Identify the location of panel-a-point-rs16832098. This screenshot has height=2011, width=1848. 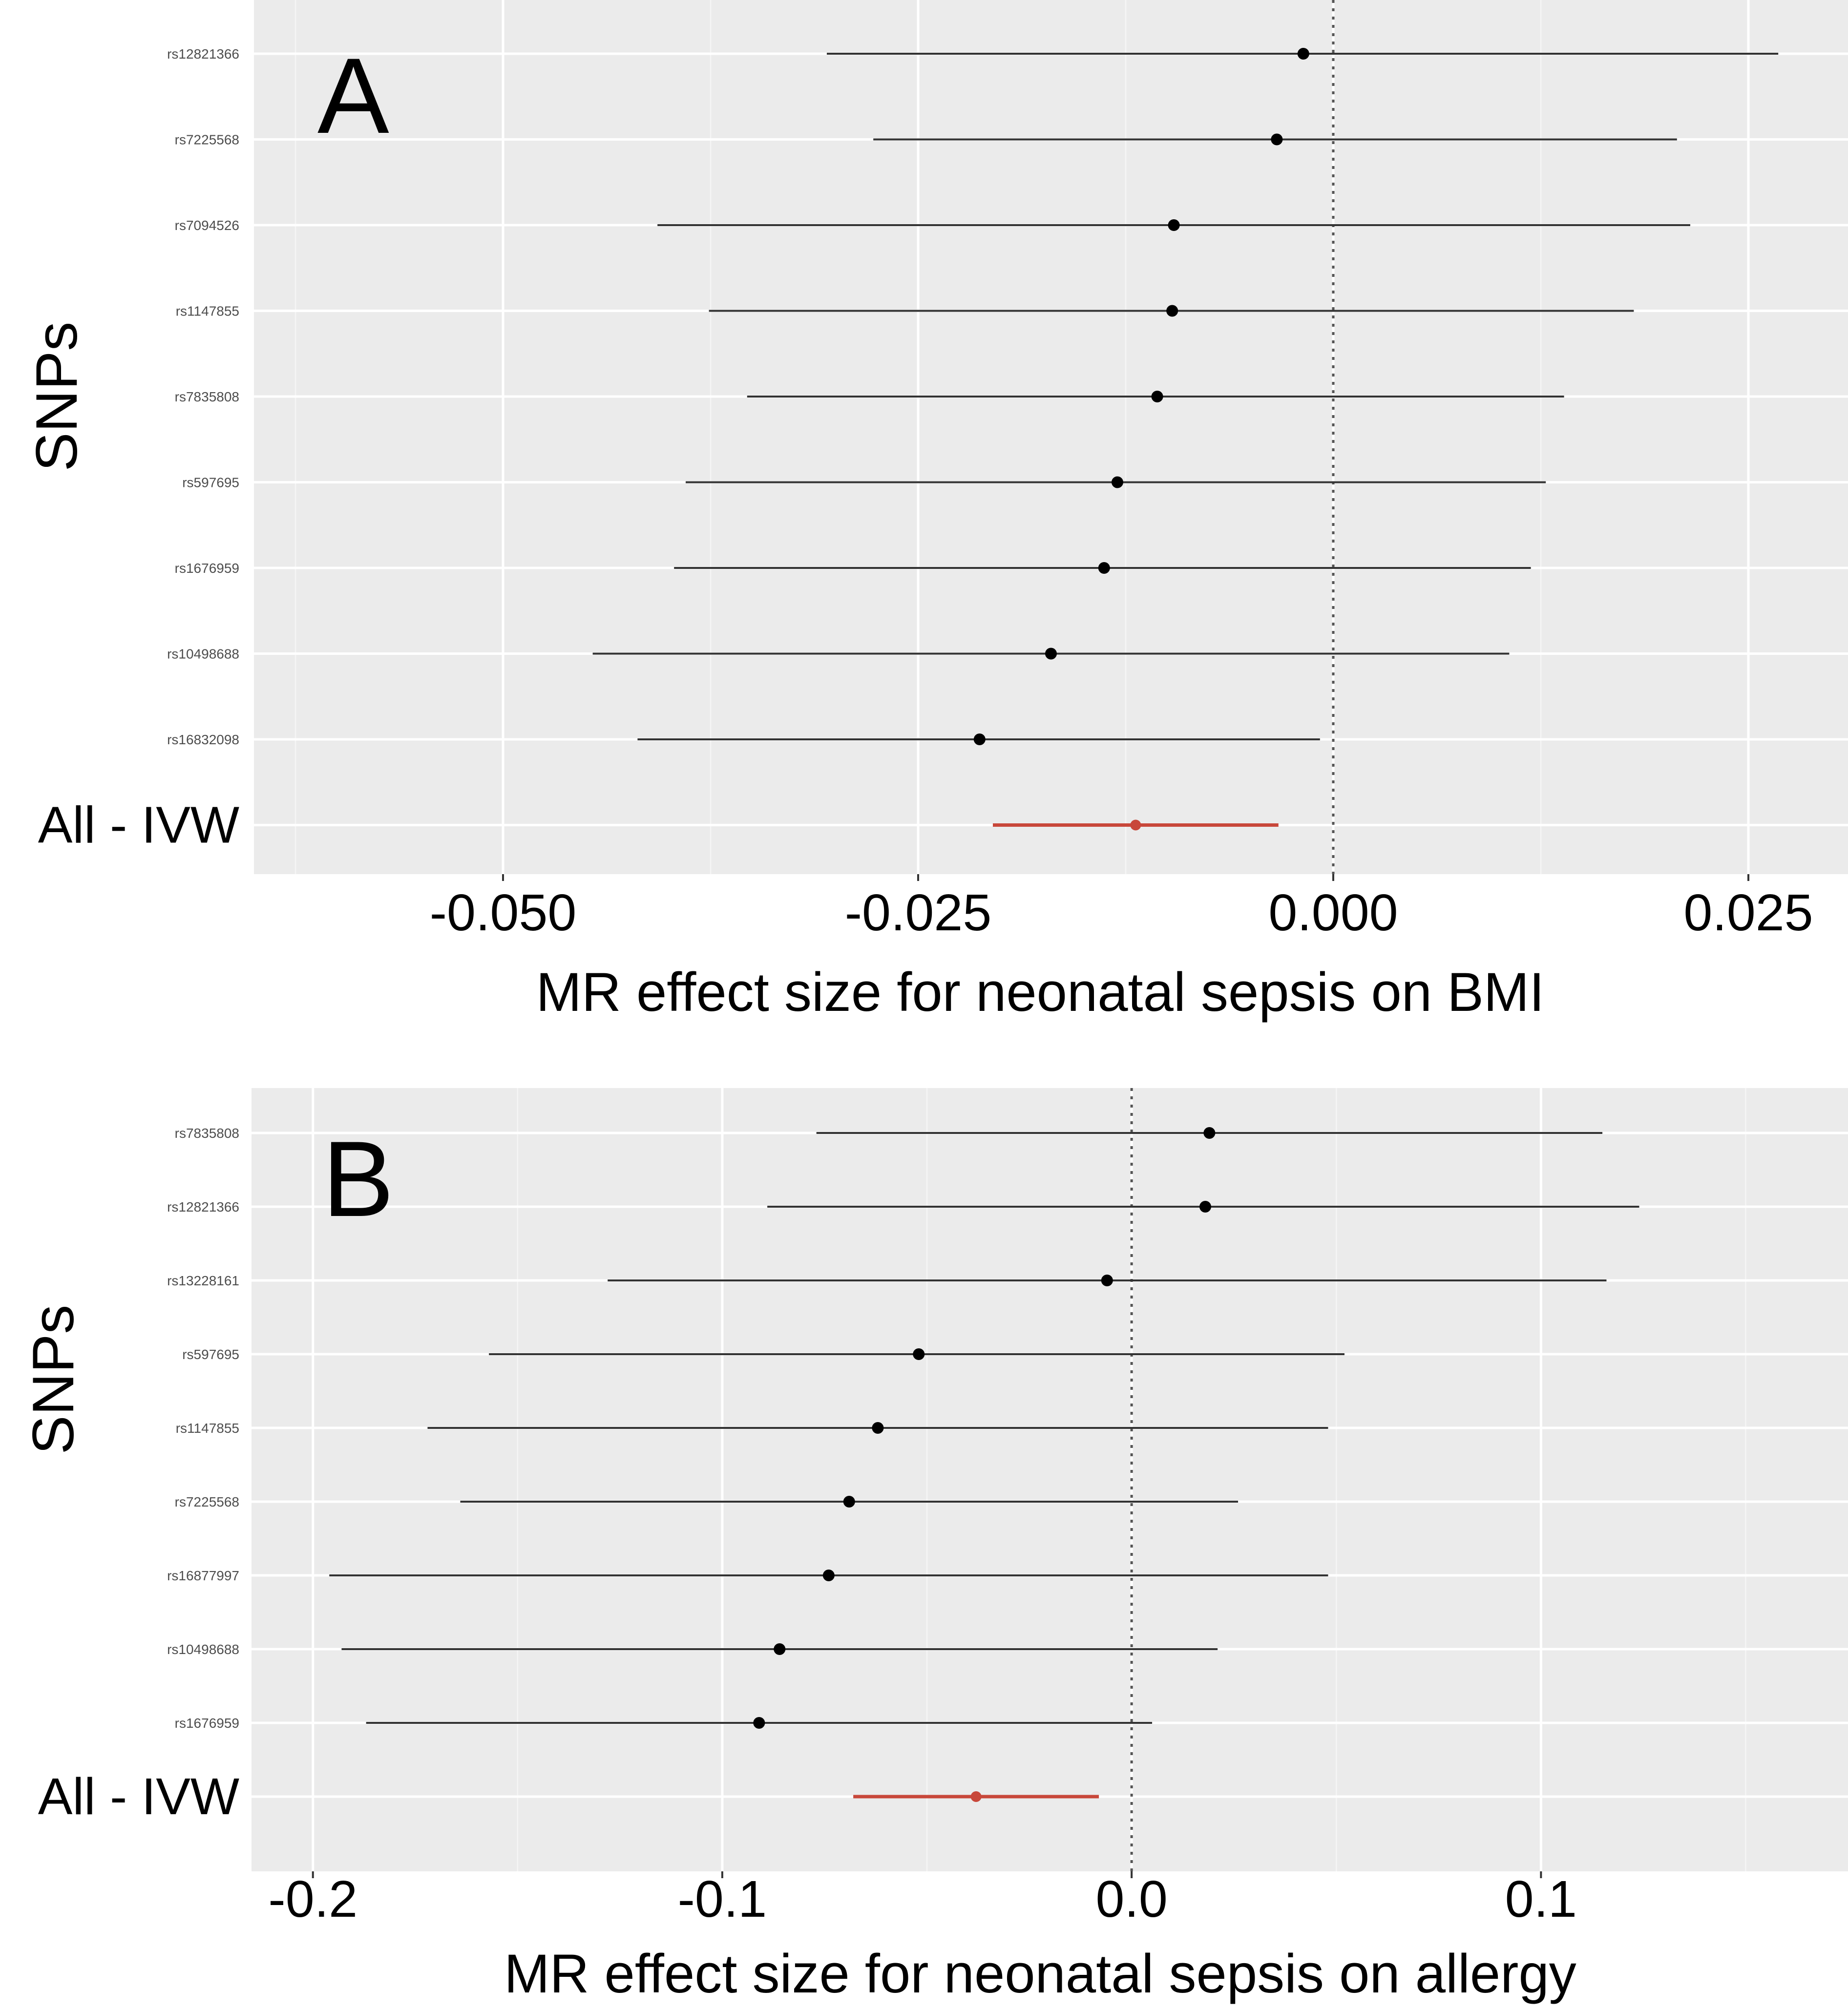
(979, 739).